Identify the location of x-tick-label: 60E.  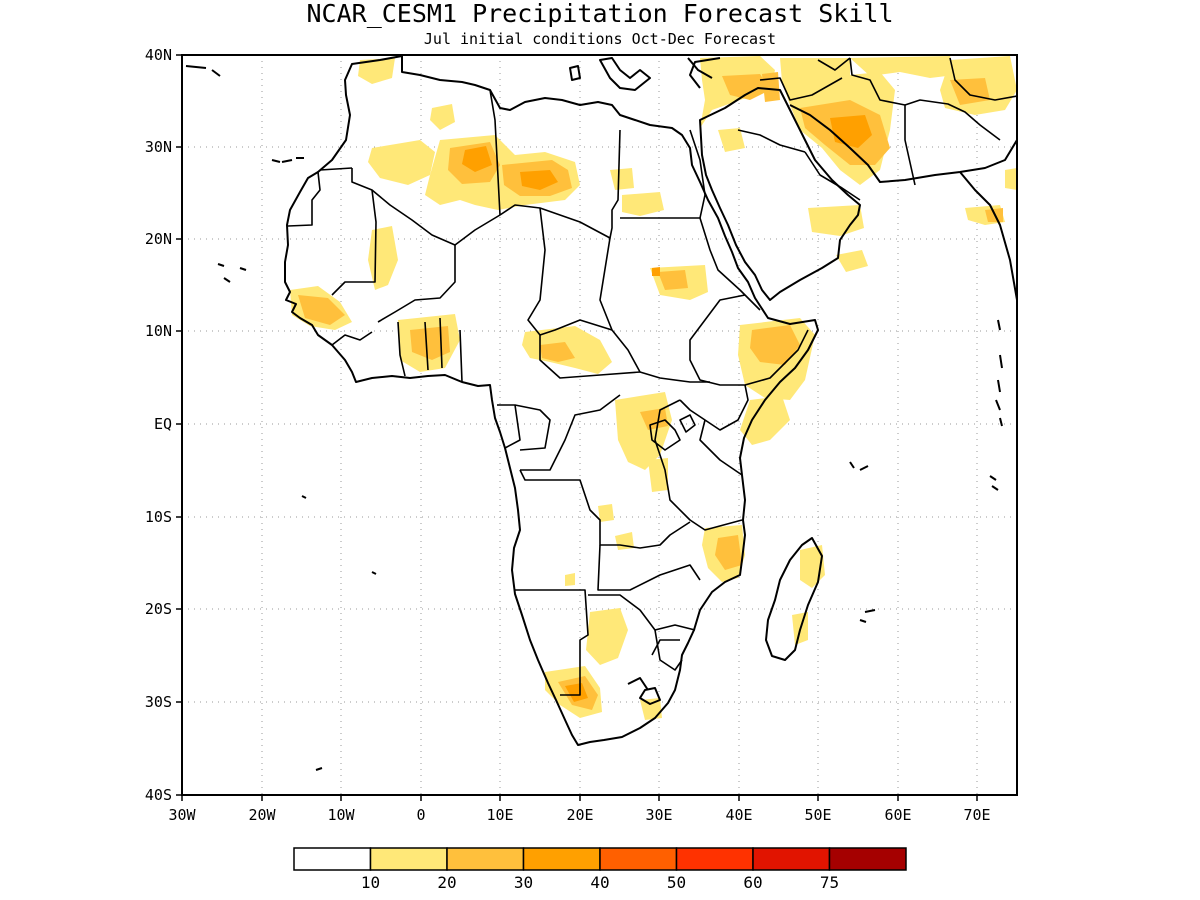
(897, 815).